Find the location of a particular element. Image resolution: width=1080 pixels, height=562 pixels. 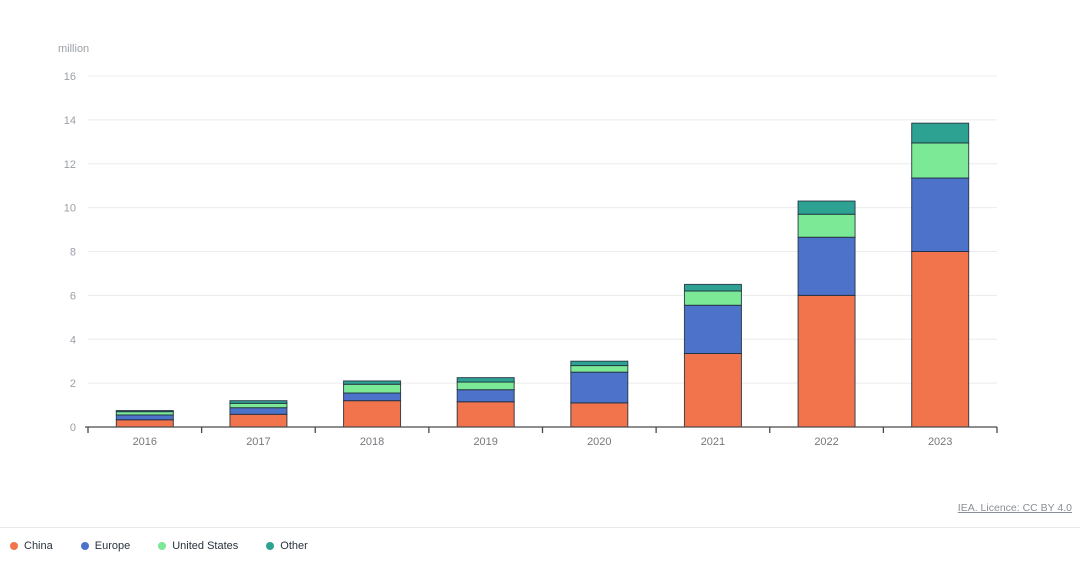

bar-segment-2017-united-states is located at coordinates (258, 405).